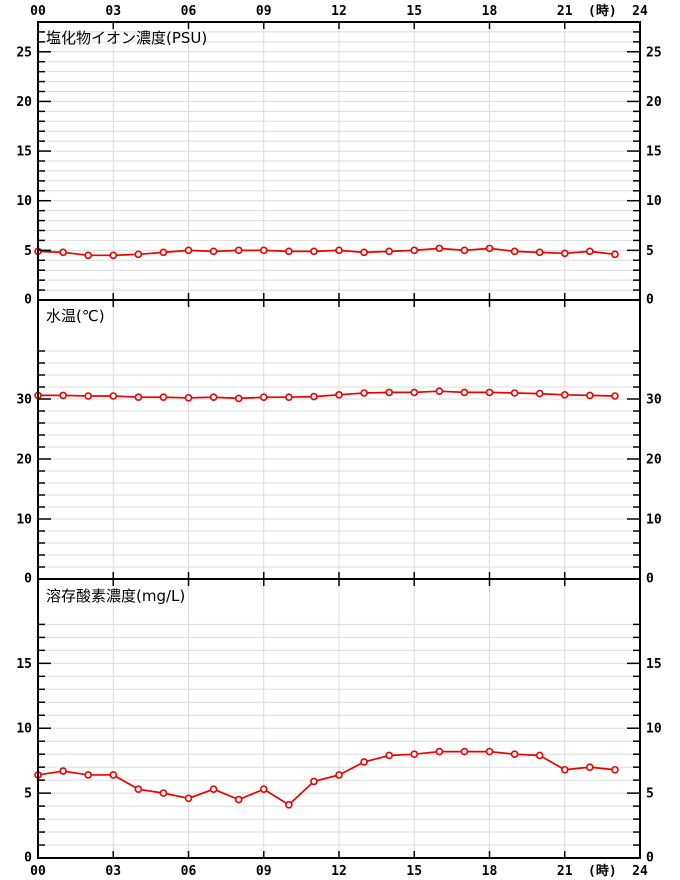  I want to click on panel-title-water-temp: 水温(℃), so click(75, 316).